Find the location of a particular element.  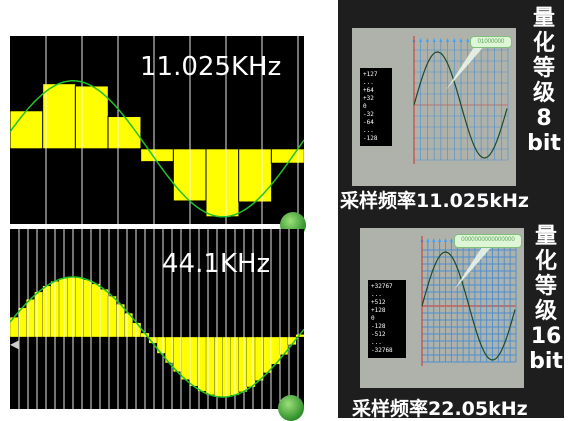

quantization-grid-16bit is located at coordinates (469, 301).